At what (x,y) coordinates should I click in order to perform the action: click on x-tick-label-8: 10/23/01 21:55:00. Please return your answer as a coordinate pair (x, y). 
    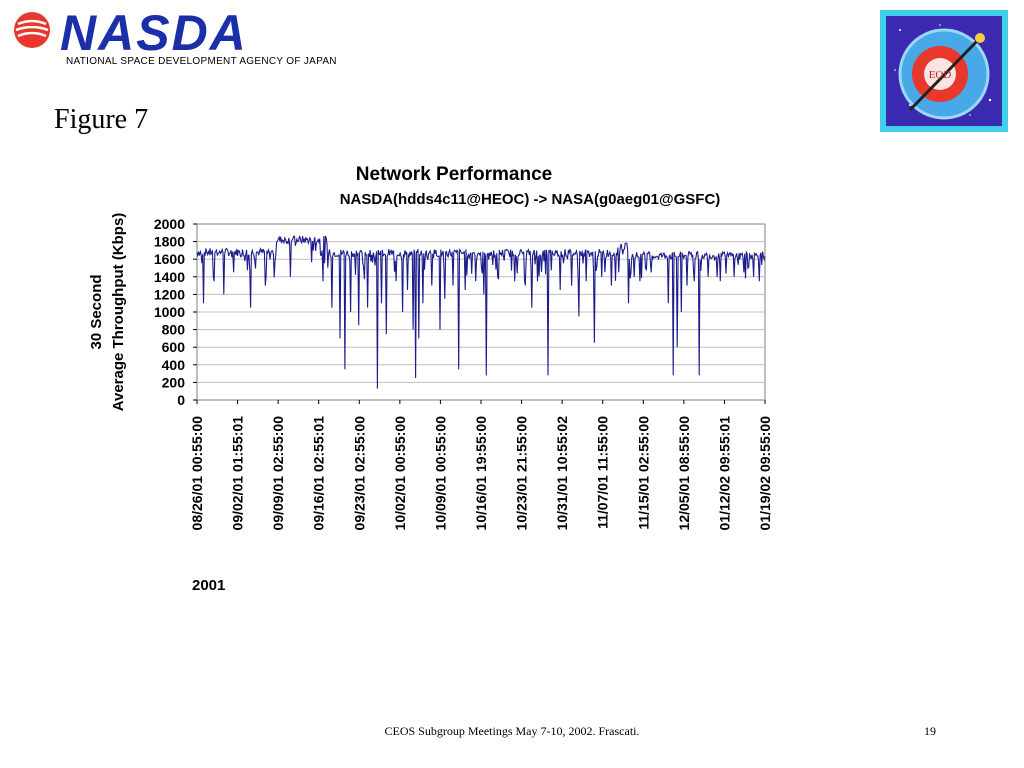
    Looking at the image, I should click on (522, 473).